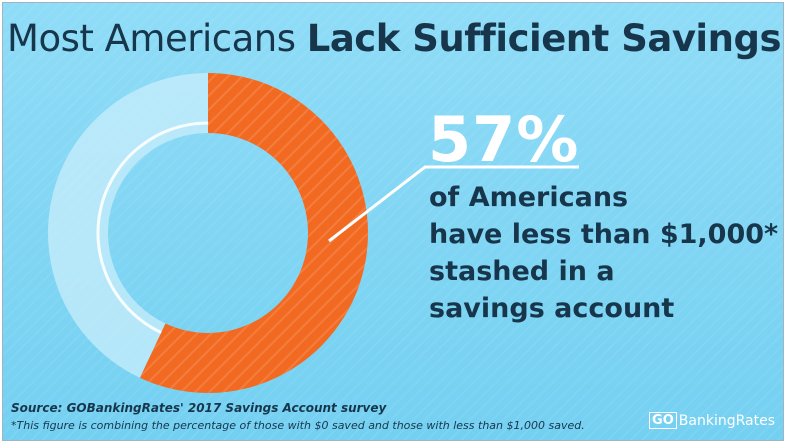  I want to click on description-line: stashed in a, so click(522, 271).